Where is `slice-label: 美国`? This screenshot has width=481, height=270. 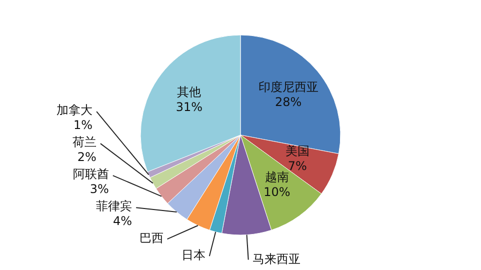
slice-label: 美国 is located at coordinates (297, 151).